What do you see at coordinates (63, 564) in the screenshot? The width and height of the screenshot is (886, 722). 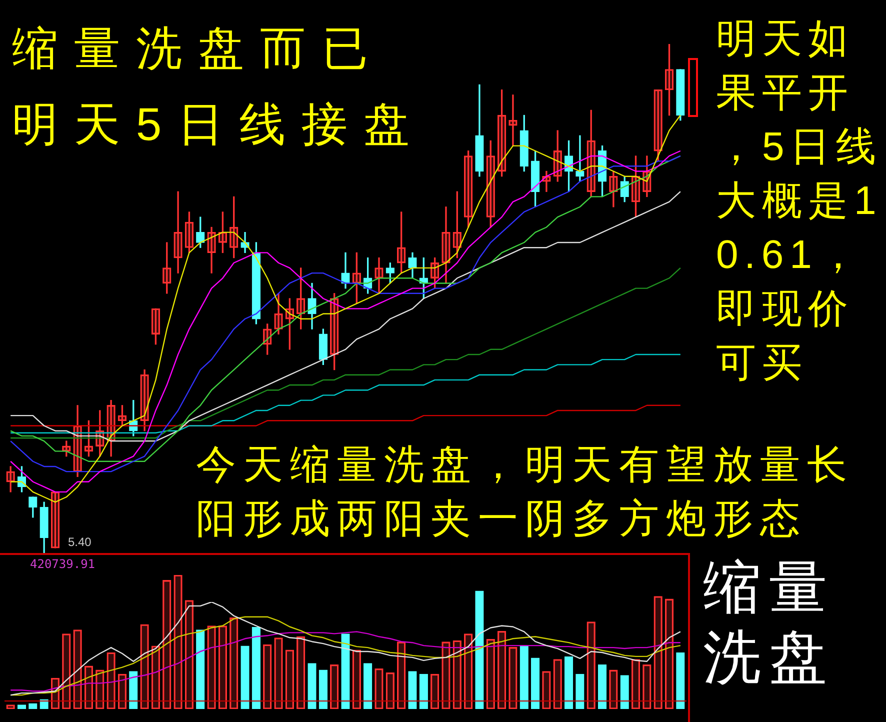 I see `text: 420739.91` at bounding box center [63, 564].